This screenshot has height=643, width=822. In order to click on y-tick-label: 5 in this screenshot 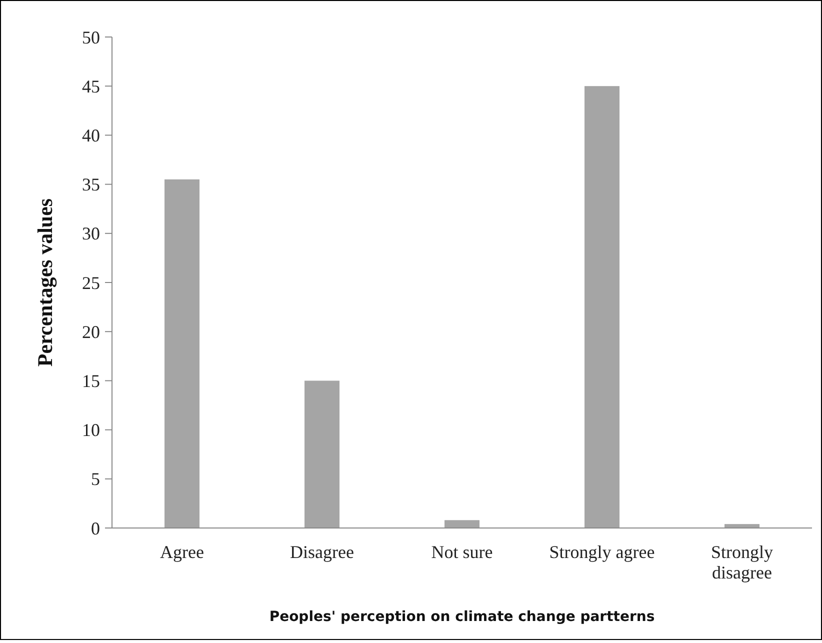, I will do `click(95, 479)`.